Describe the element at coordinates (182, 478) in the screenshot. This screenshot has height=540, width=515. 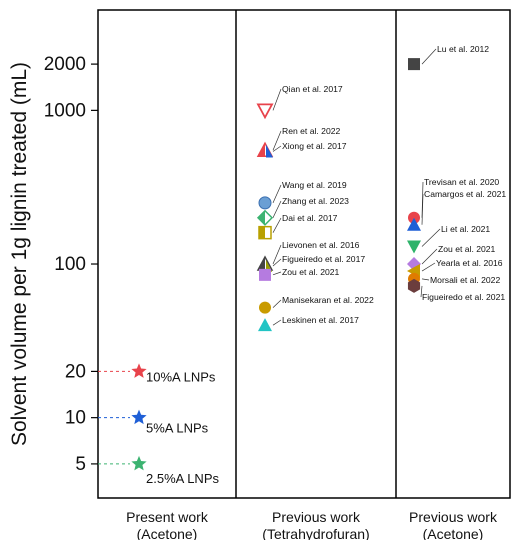
I see `data-label: 2.5%A LNPs` at that location.